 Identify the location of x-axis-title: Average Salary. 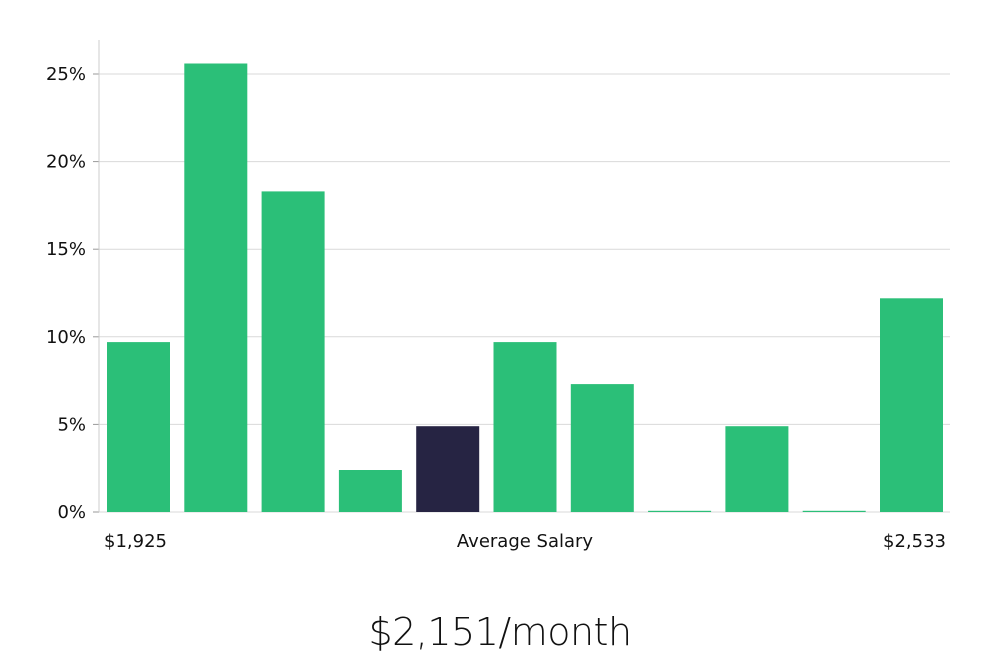
(525, 541).